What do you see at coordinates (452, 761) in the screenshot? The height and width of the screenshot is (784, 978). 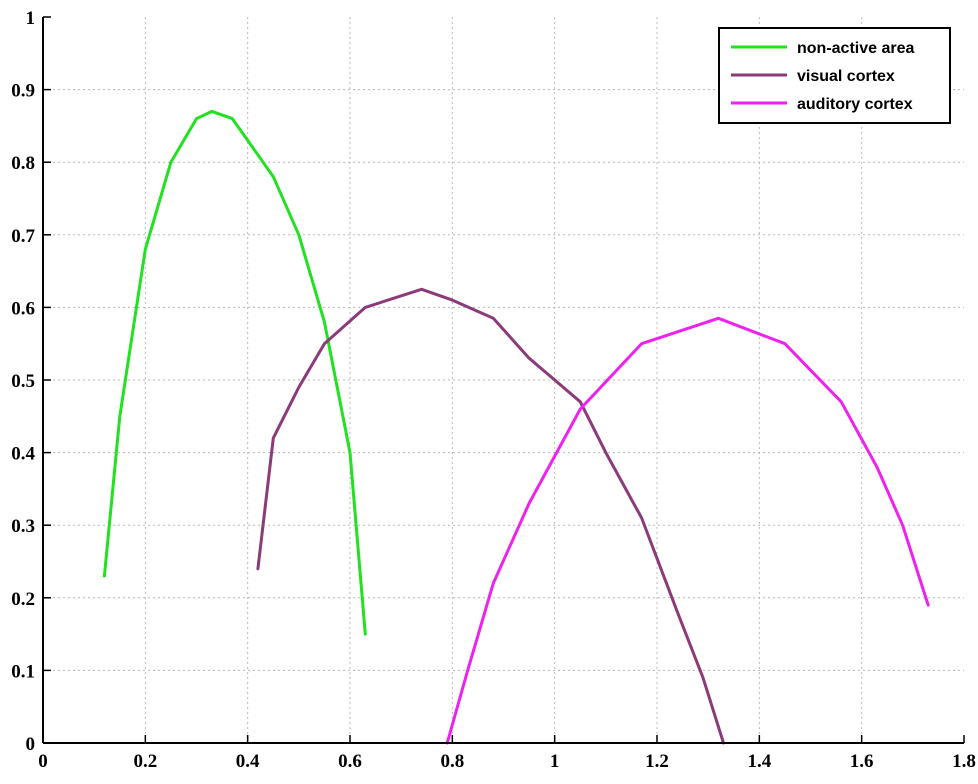 I see `x-tick-label: 0.8` at bounding box center [452, 761].